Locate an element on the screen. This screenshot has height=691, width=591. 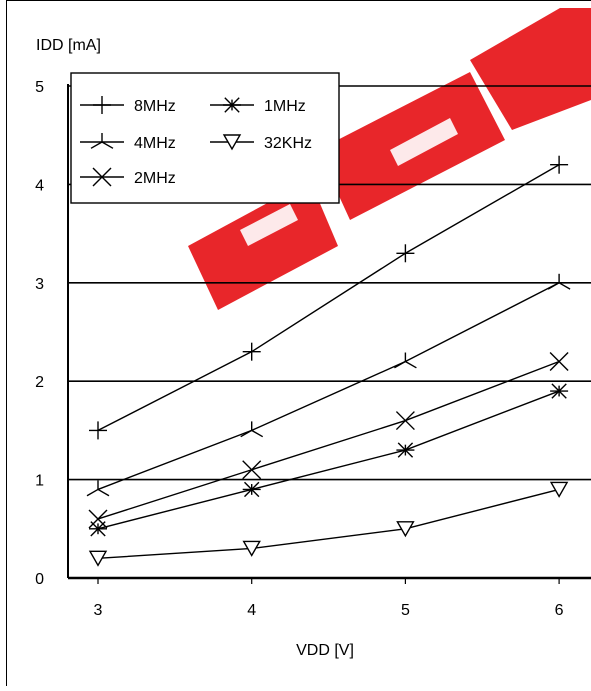
legend-marker-8mhz is located at coordinates (102, 105).